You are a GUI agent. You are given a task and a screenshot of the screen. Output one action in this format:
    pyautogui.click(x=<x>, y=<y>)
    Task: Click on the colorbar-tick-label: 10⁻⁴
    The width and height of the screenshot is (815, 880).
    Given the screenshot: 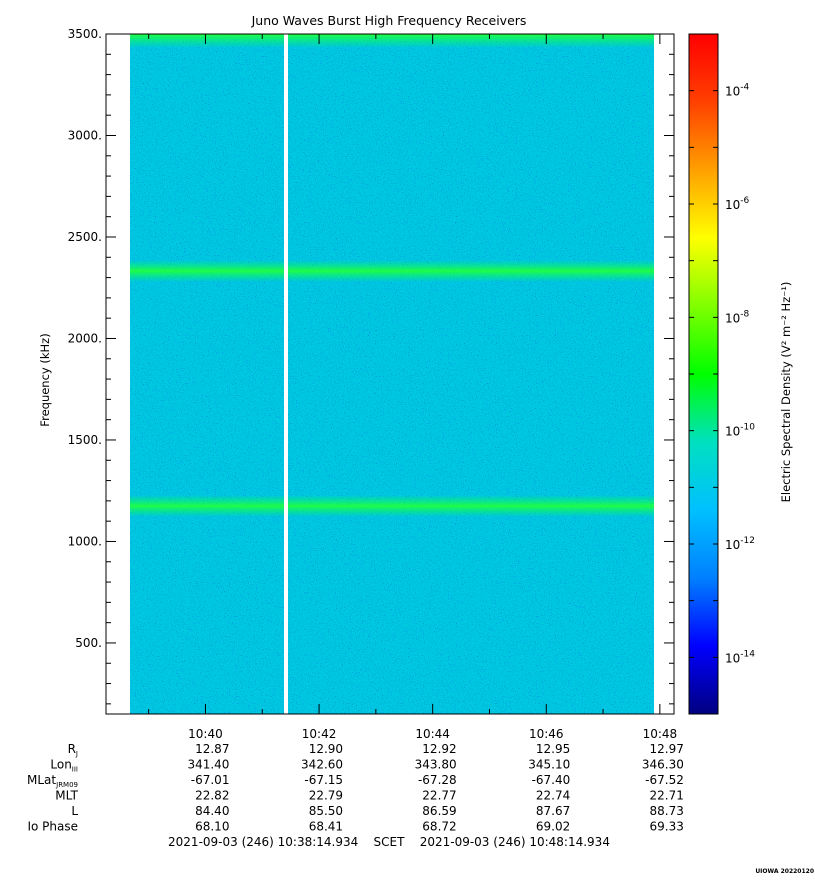 What is the action you would take?
    pyautogui.click(x=737, y=91)
    